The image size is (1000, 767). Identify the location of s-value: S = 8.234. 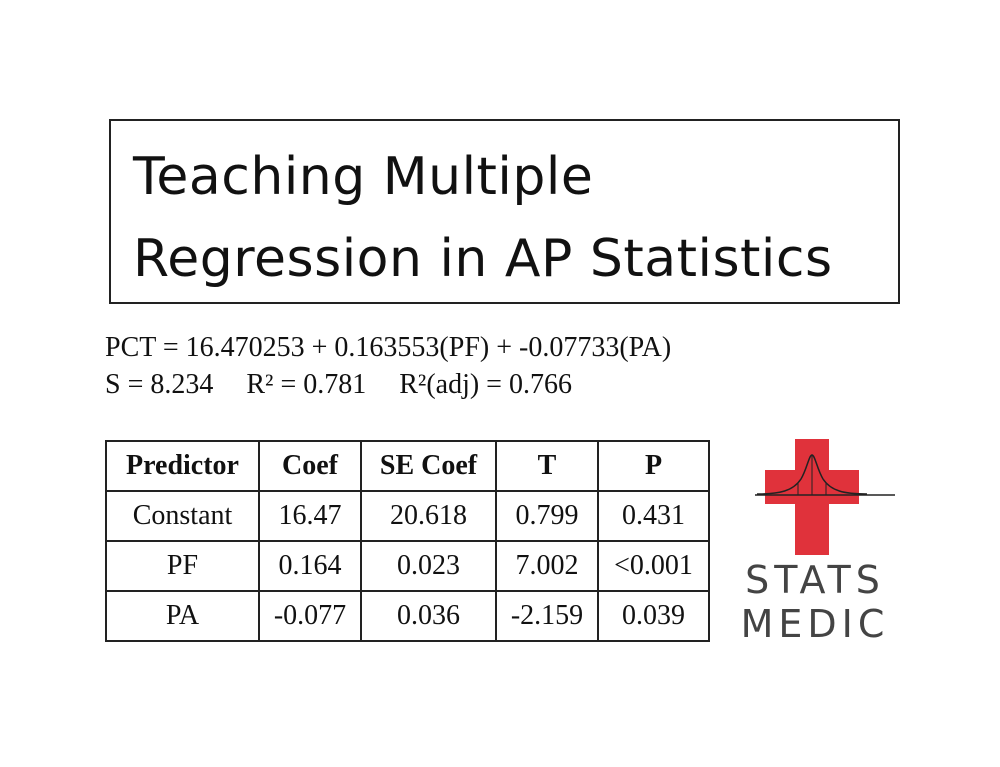
(159, 384).